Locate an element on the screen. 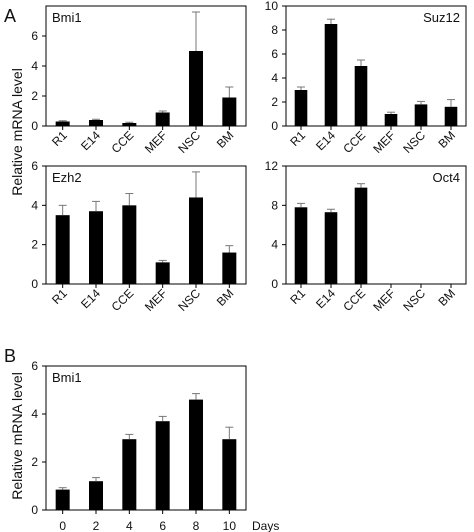 Image resolution: width=474 pixels, height=532 pixels. x-tick-label: 4 is located at coordinates (129, 525).